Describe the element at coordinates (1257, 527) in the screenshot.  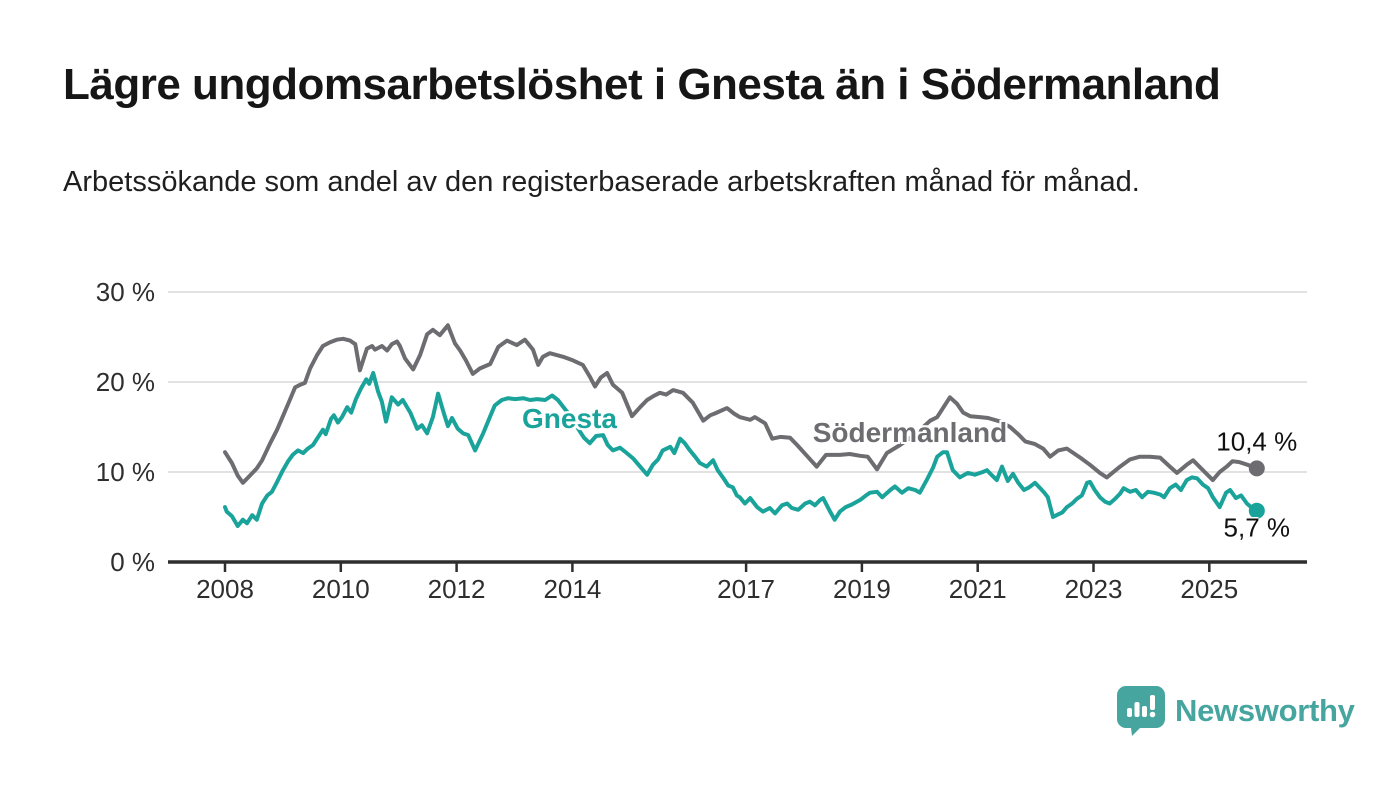
I see `end-value-gnesta: 5,7 %` at that location.